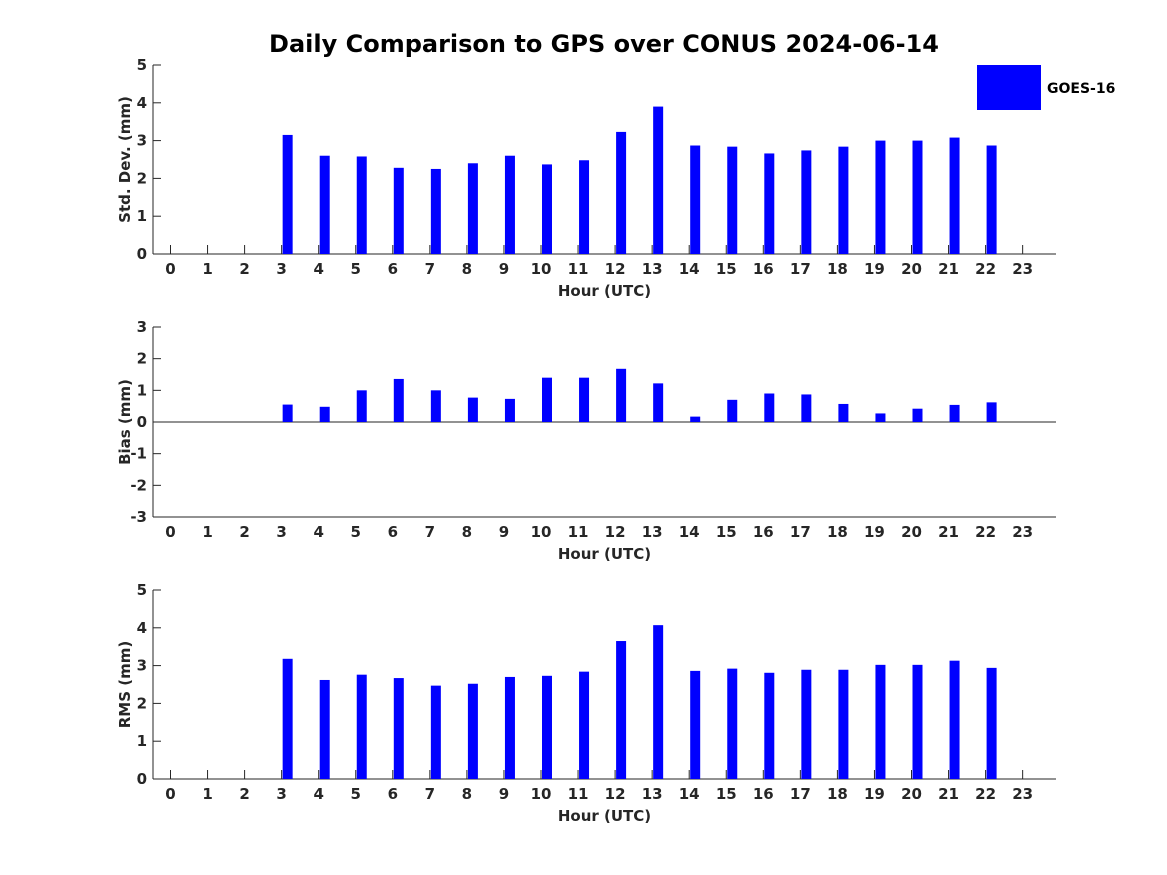 This screenshot has height=875, width=1167. Describe the element at coordinates (125, 684) in the screenshot. I see `y-axis-label: RMS (mm)` at that location.